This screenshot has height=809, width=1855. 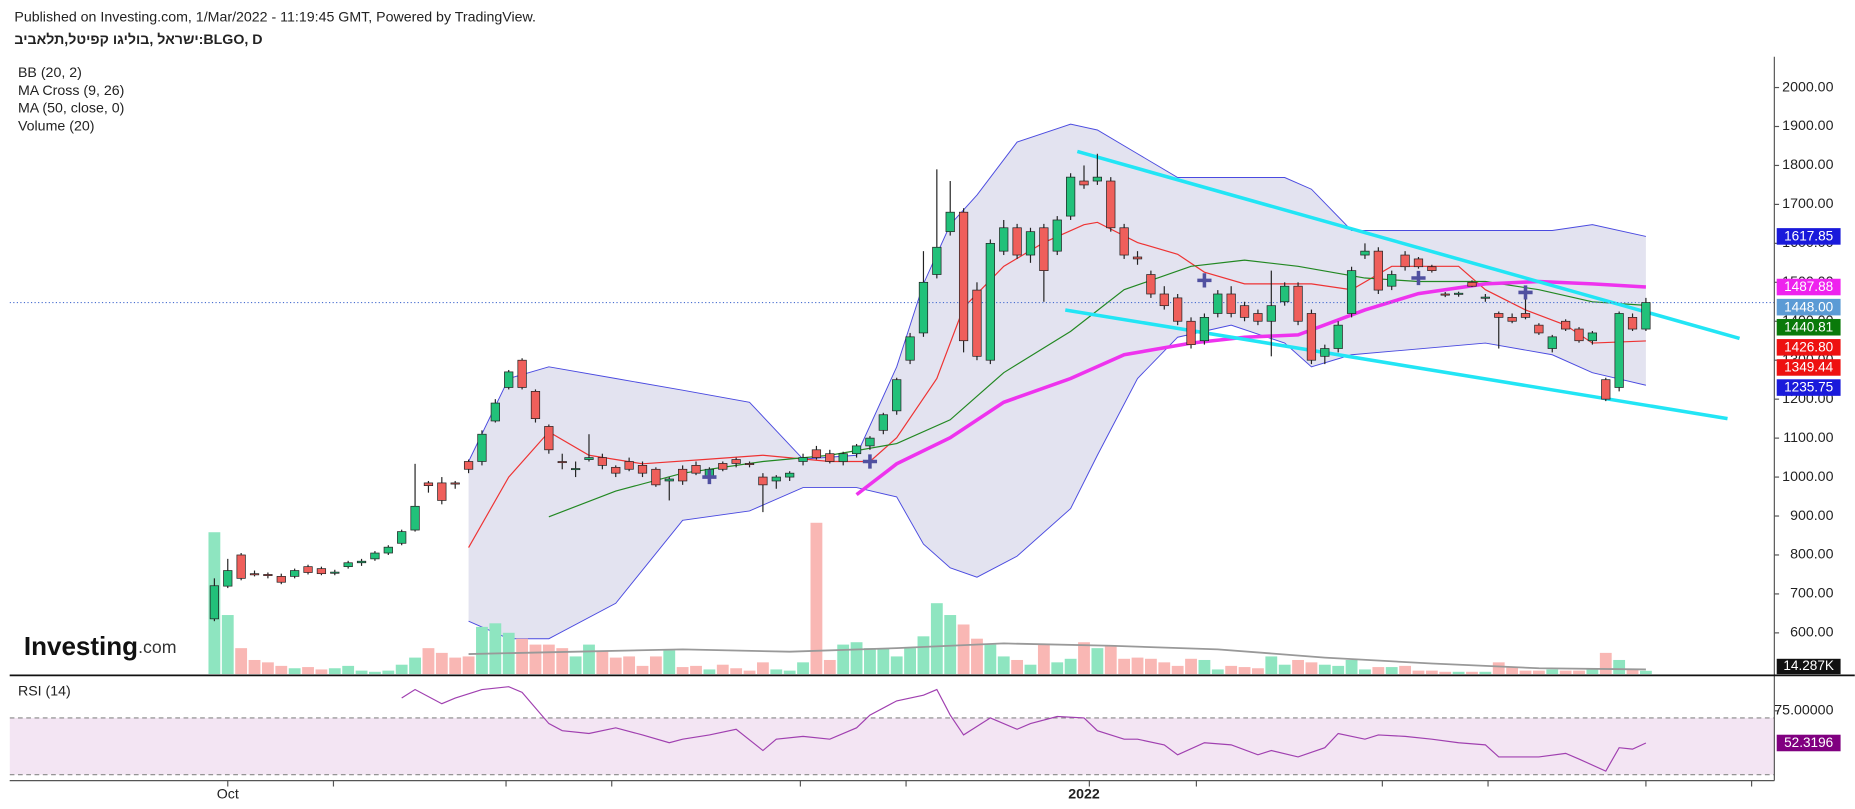 I want to click on x-tick-label: Oct, so click(x=228, y=795).